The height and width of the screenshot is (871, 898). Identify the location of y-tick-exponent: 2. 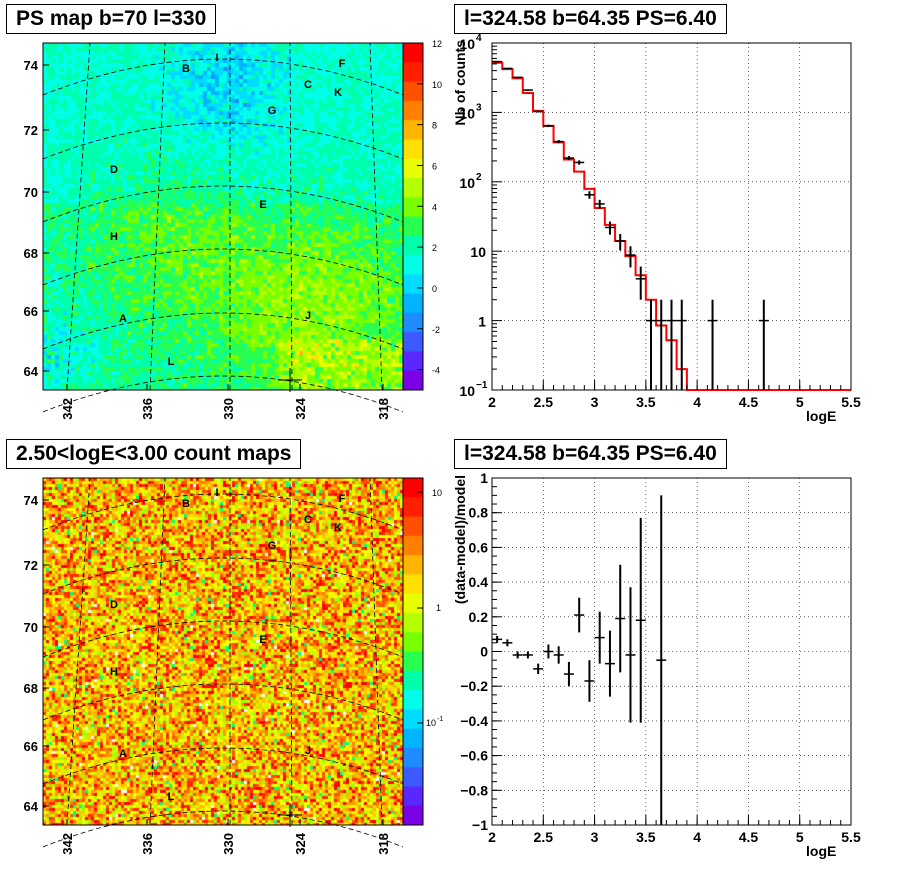
(479, 177).